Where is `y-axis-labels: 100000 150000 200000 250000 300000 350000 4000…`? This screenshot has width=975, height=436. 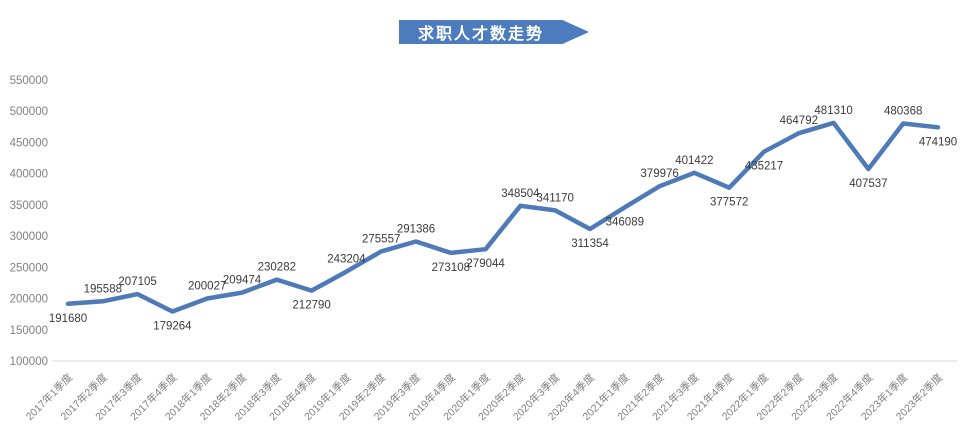
y-axis-labels: 100000 150000 200000 250000 300000 350000 4000… is located at coordinates (29, 221).